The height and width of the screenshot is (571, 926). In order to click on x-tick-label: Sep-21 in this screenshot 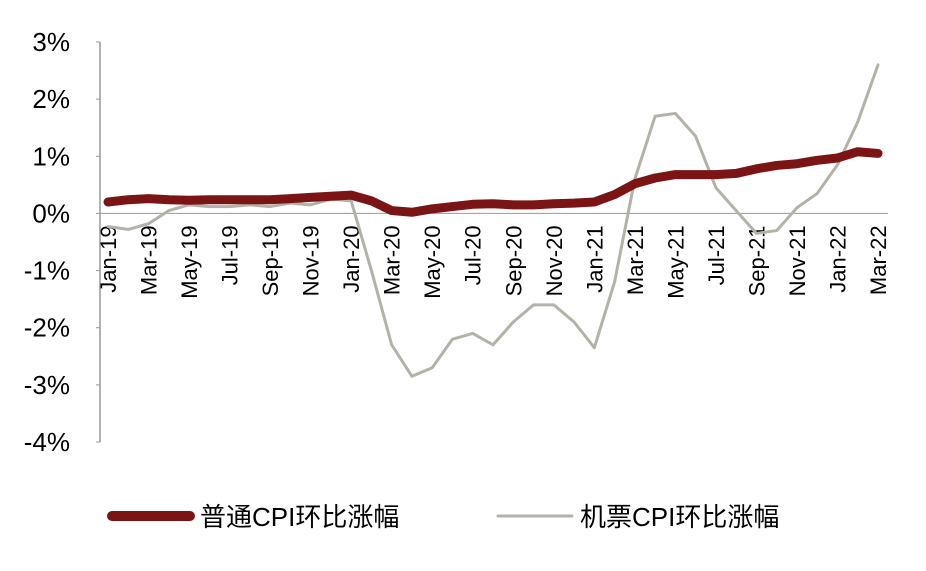, I will do `click(756, 260)`.